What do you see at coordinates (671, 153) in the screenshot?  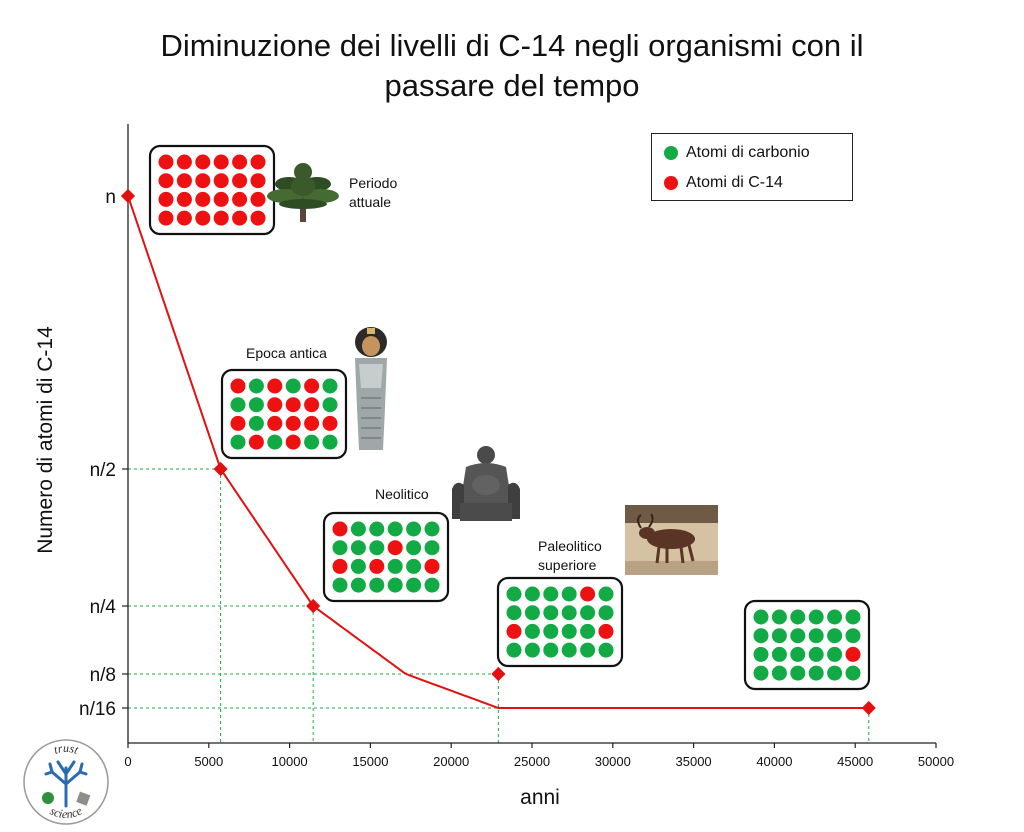 I see `legend-swatch-carbon` at bounding box center [671, 153].